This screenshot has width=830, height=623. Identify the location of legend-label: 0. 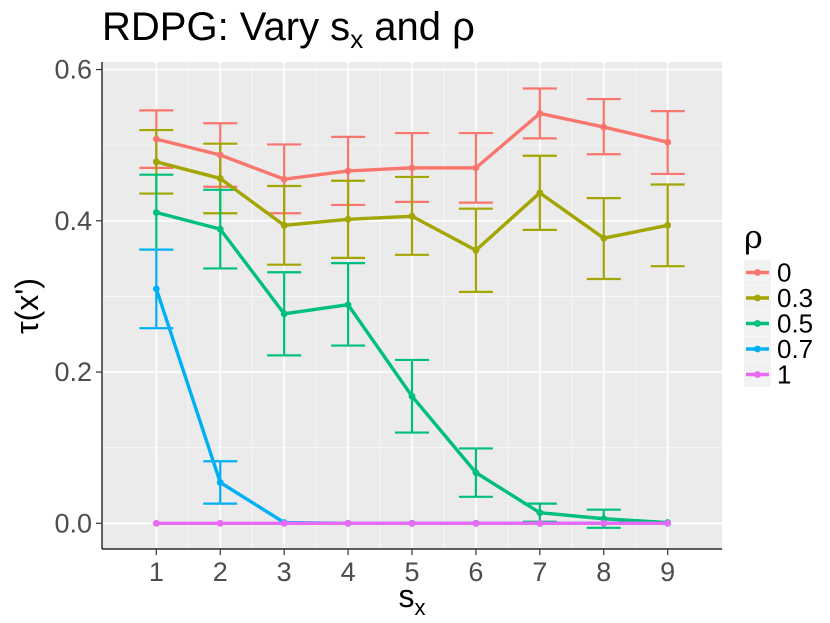
(784, 273).